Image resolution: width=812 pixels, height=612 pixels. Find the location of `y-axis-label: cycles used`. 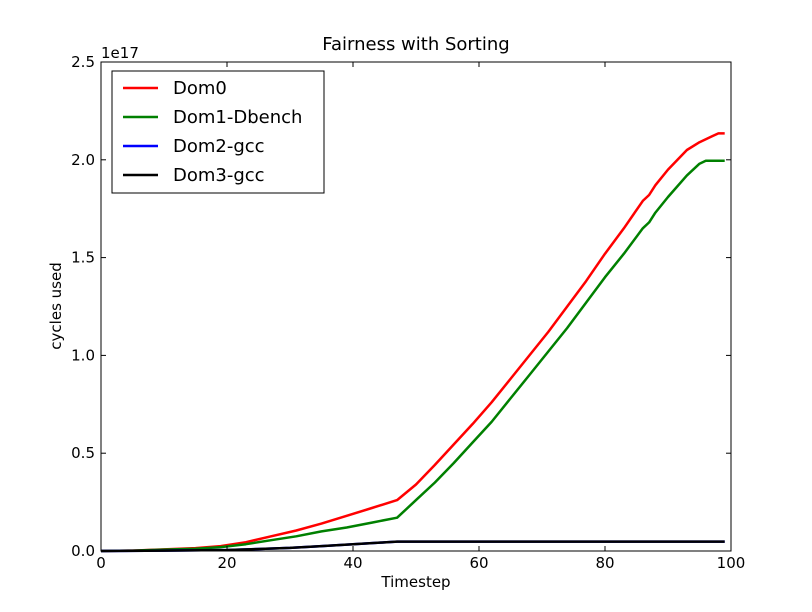

y-axis-label: cycles used is located at coordinates (56, 305).